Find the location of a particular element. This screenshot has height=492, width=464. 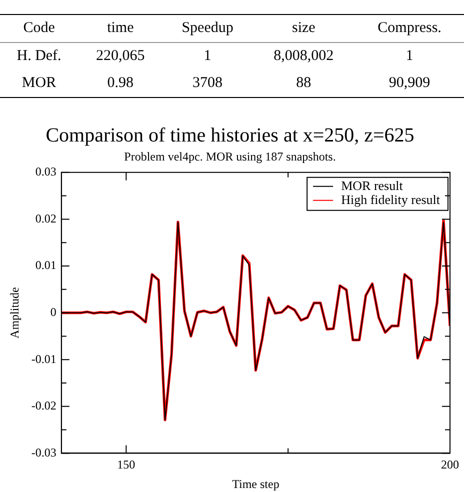

y-tick-label: -0.03 is located at coordinates (43, 452).